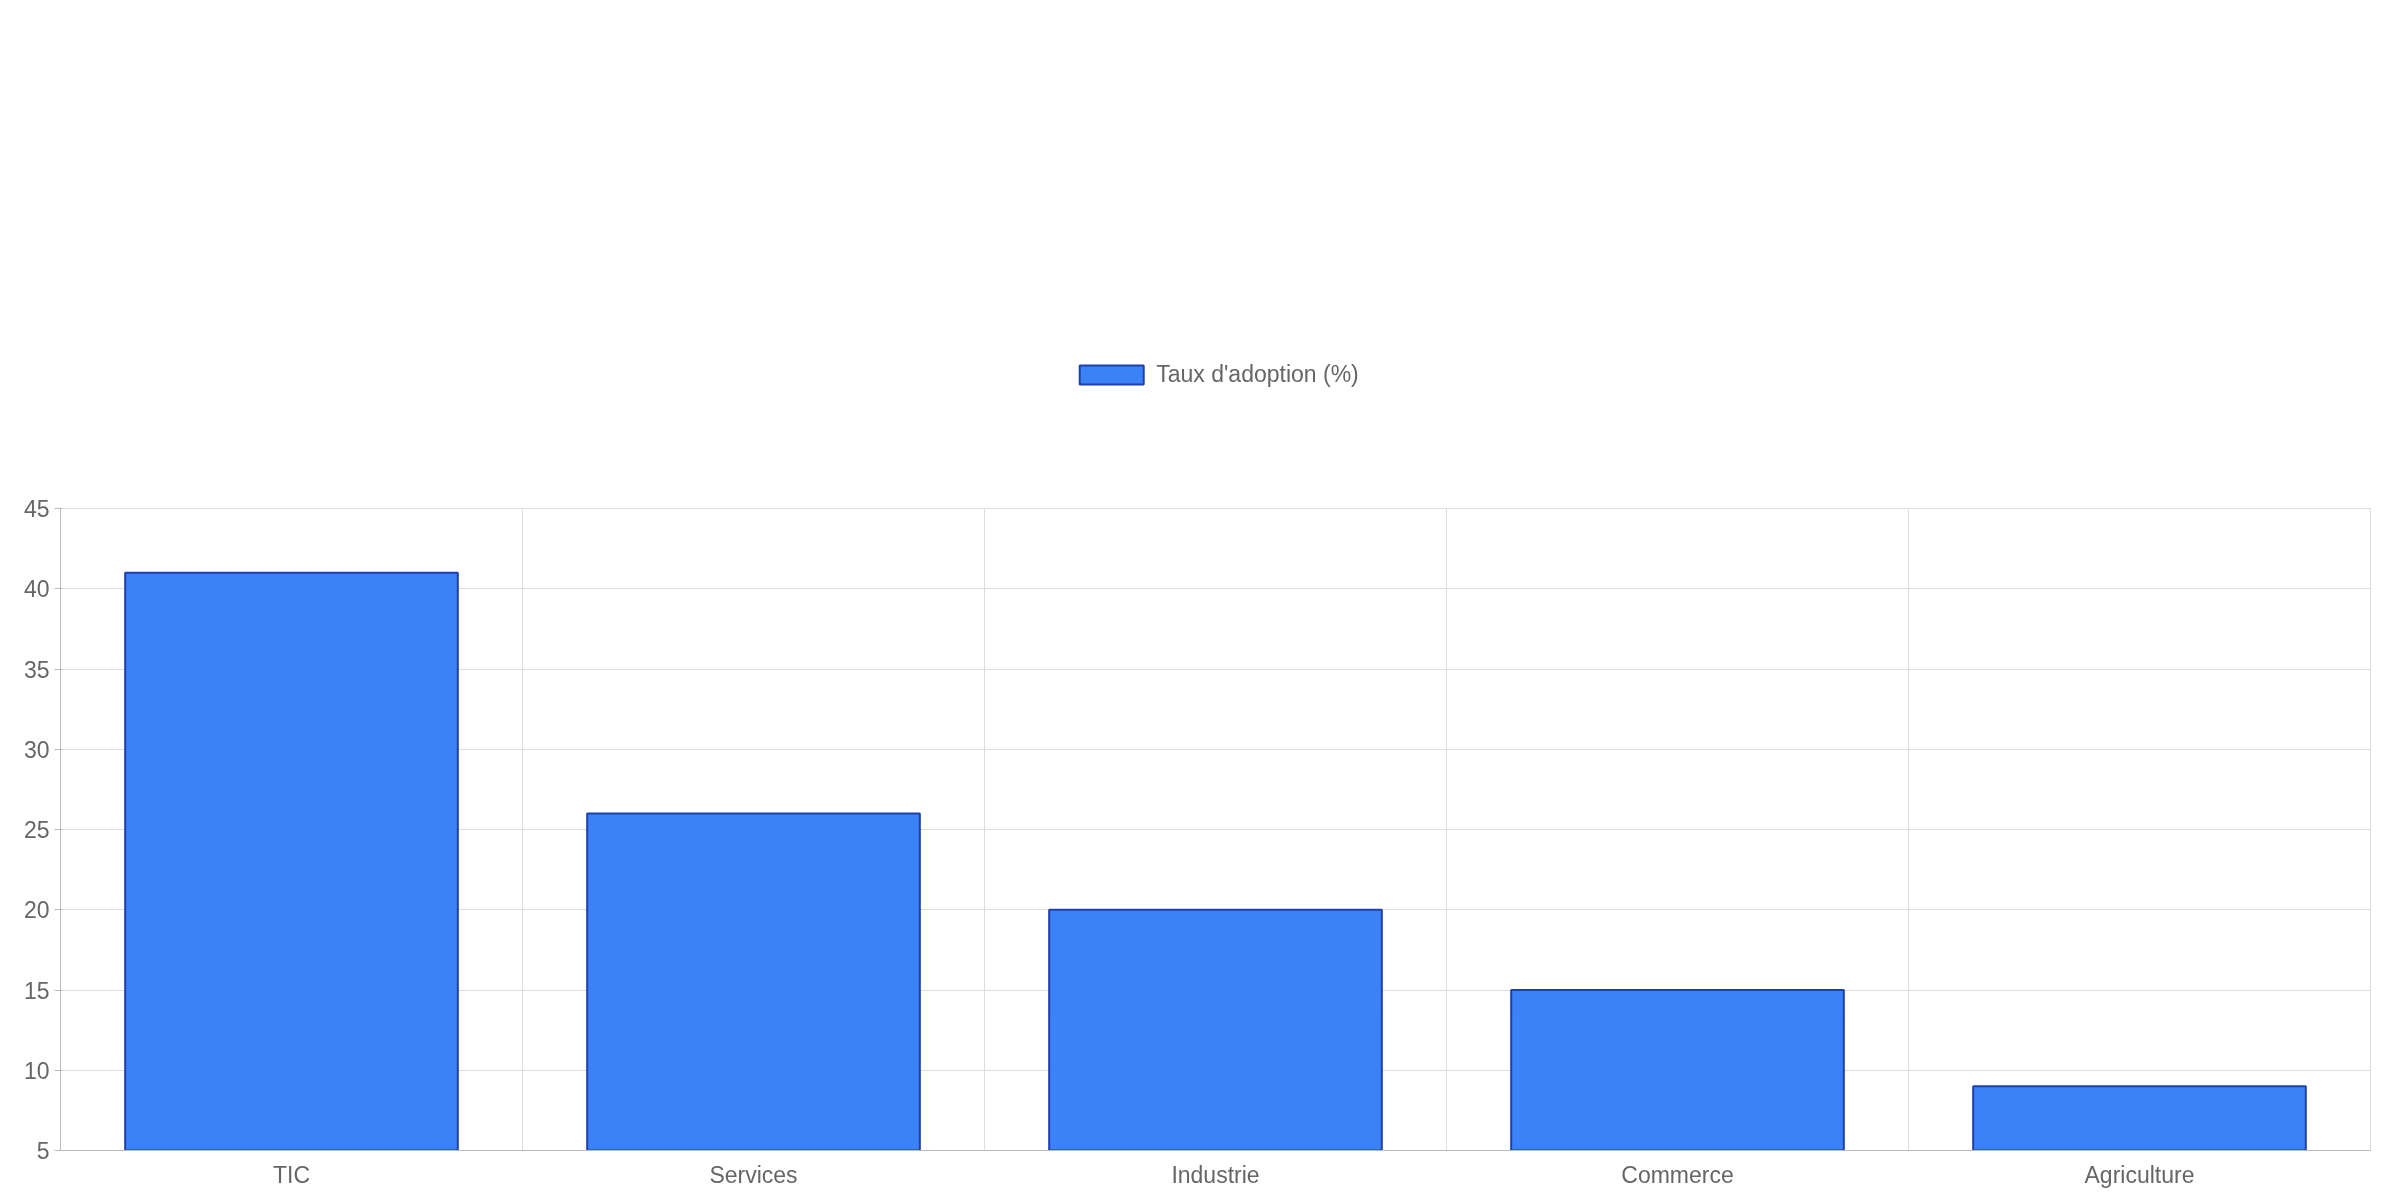 The height and width of the screenshot is (1200, 2400). I want to click on y-tick-label: 25, so click(36, 830).